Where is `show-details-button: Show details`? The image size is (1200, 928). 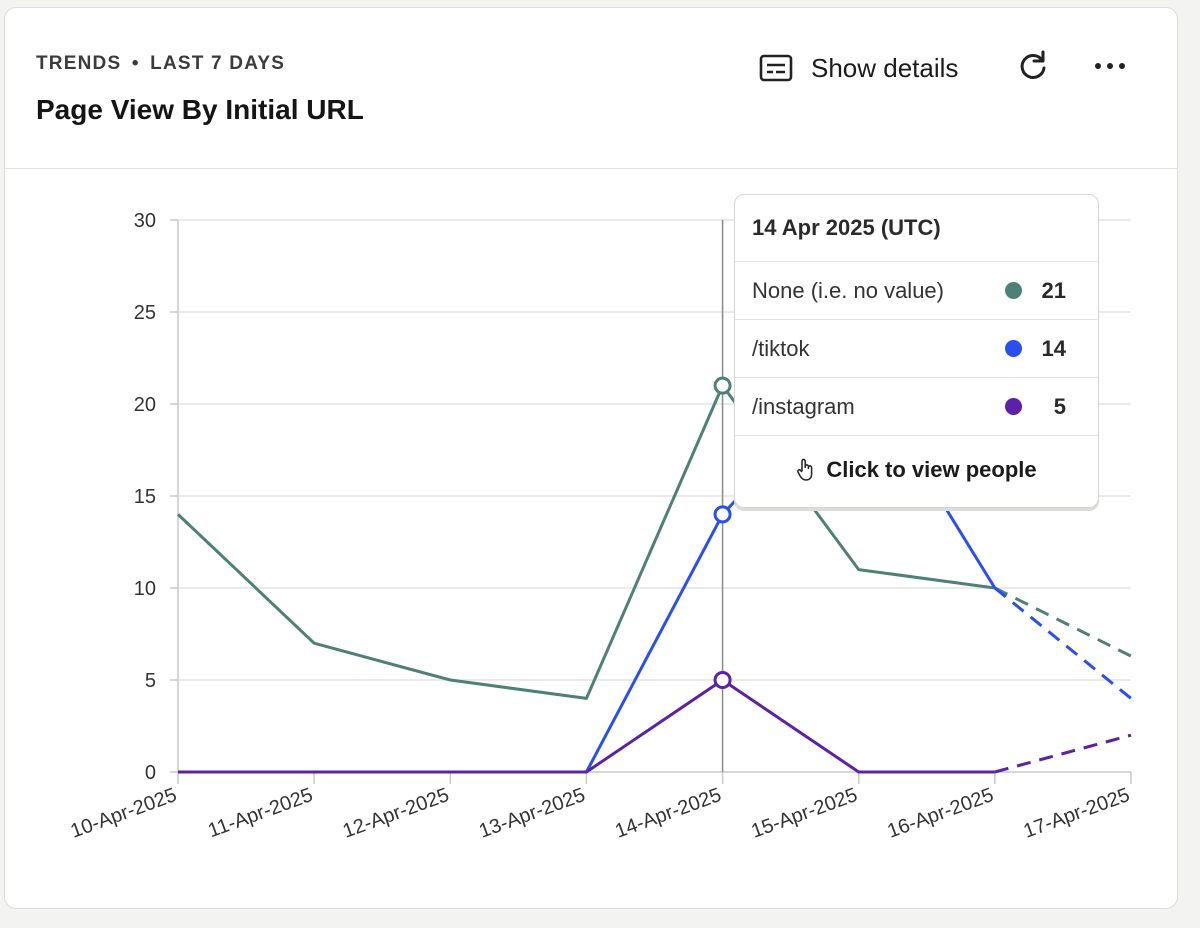
show-details-button: Show details is located at coordinates (858, 68).